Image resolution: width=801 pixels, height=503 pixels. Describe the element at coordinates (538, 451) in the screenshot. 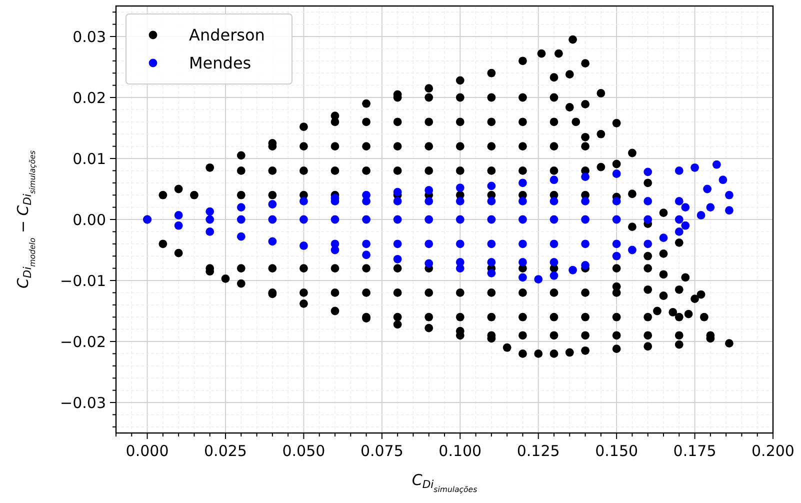

I see `x-tick-label: 0.125` at that location.